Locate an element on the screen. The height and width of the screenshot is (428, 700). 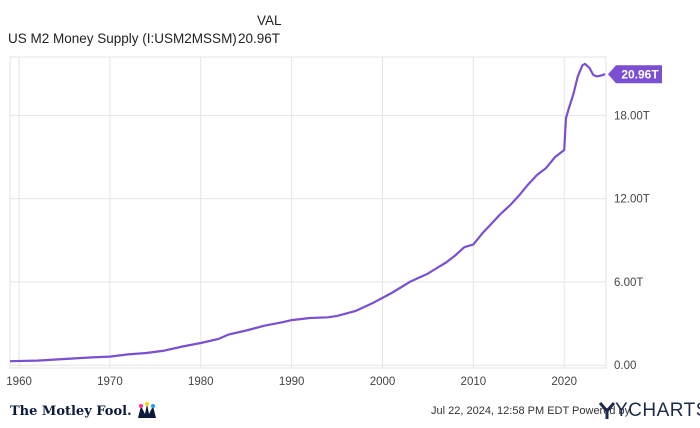
timestamp: Jul 22, 2024, 12:58 PM EDT Powered by is located at coordinates (531, 411).